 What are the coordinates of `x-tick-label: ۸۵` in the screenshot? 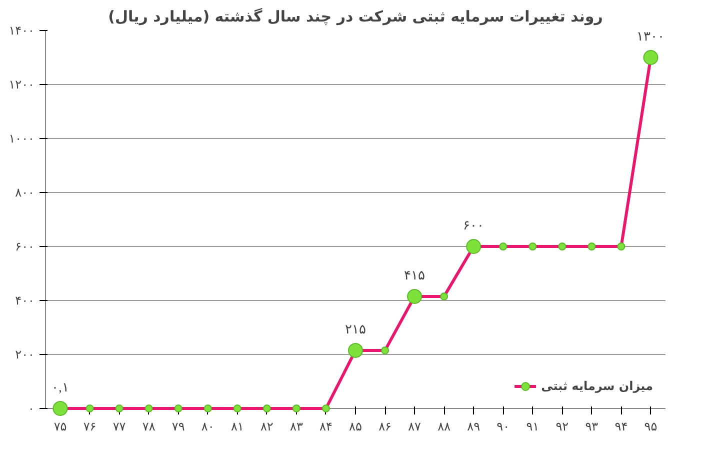 It's located at (355, 427).